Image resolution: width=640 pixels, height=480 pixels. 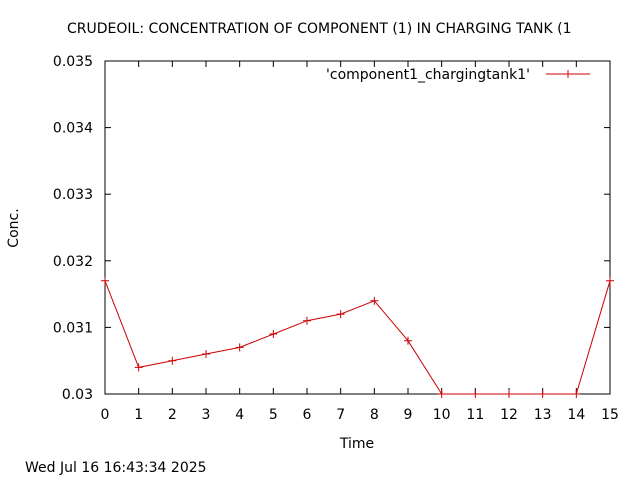 I want to click on x-tick-label: 1, so click(x=138, y=415).